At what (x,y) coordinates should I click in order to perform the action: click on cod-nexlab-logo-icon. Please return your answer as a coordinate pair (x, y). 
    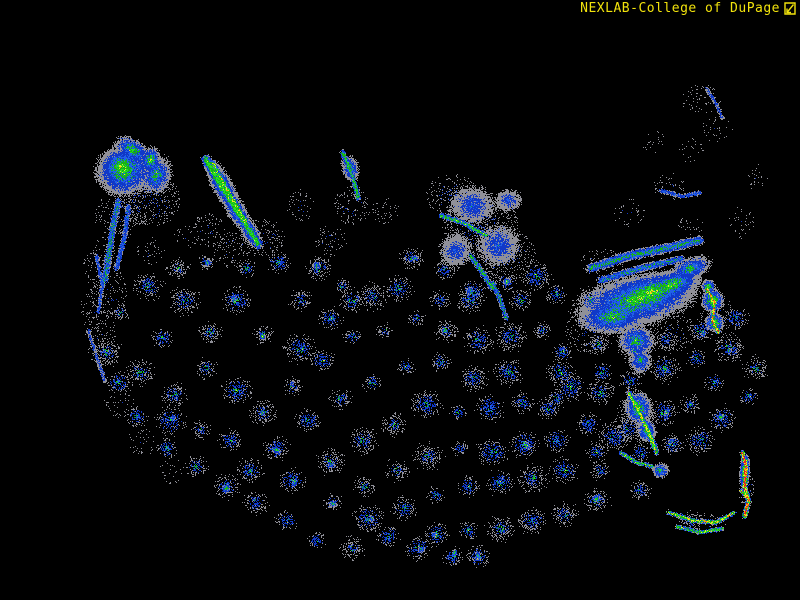
    Looking at the image, I should click on (790, 8).